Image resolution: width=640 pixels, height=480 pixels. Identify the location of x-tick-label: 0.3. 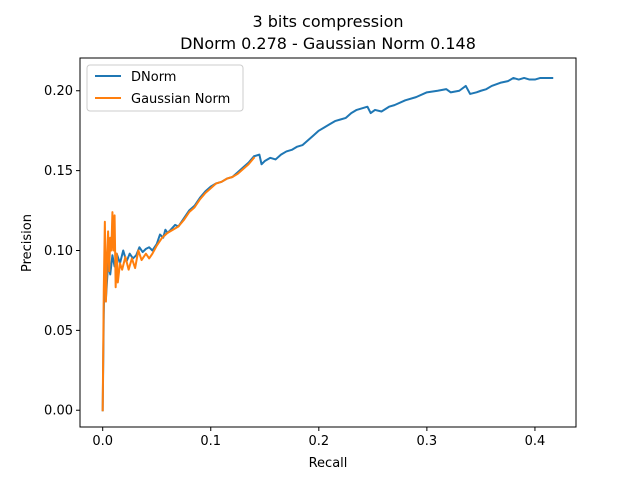
(427, 441).